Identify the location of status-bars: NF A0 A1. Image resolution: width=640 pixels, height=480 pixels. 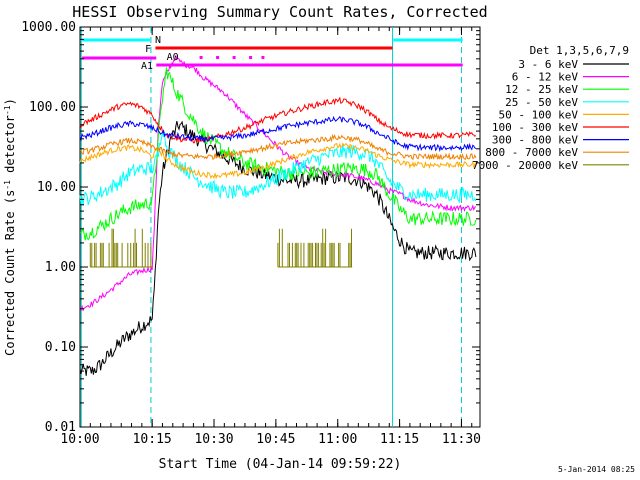
(272, 53).